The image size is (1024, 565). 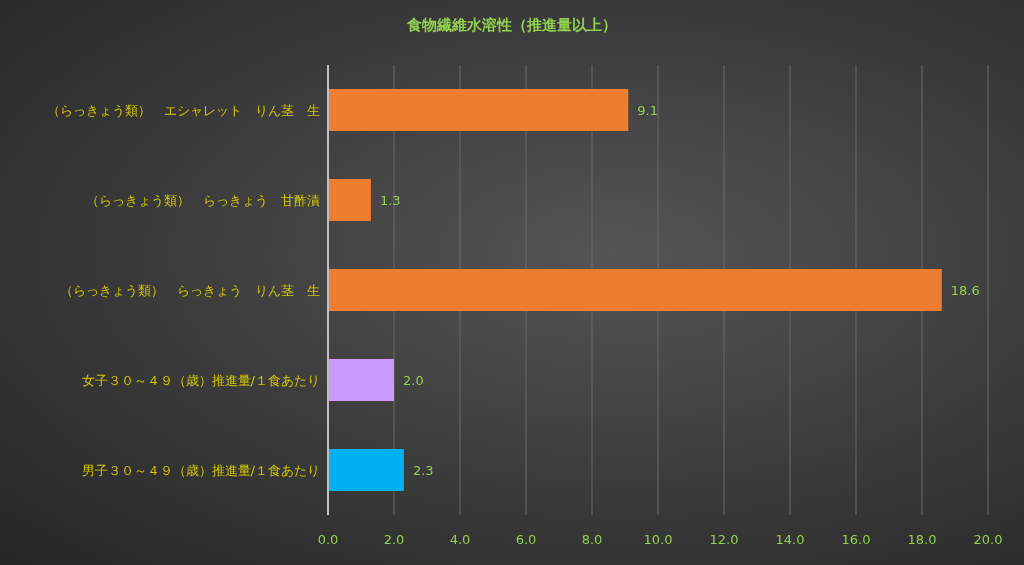 I want to click on x-tick-label: 18.0, so click(x=922, y=540).